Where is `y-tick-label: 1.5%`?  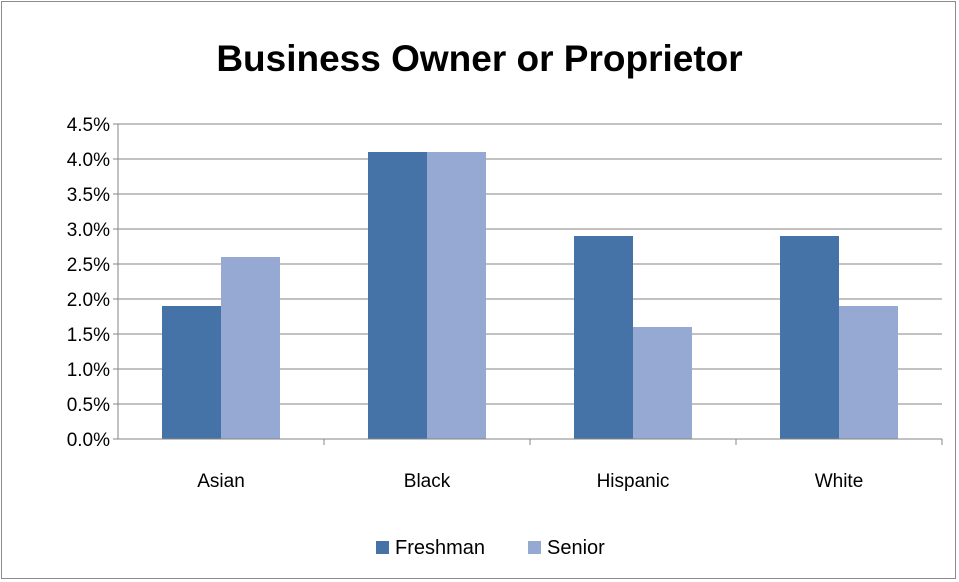
y-tick-label: 1.5% is located at coordinates (88, 335).